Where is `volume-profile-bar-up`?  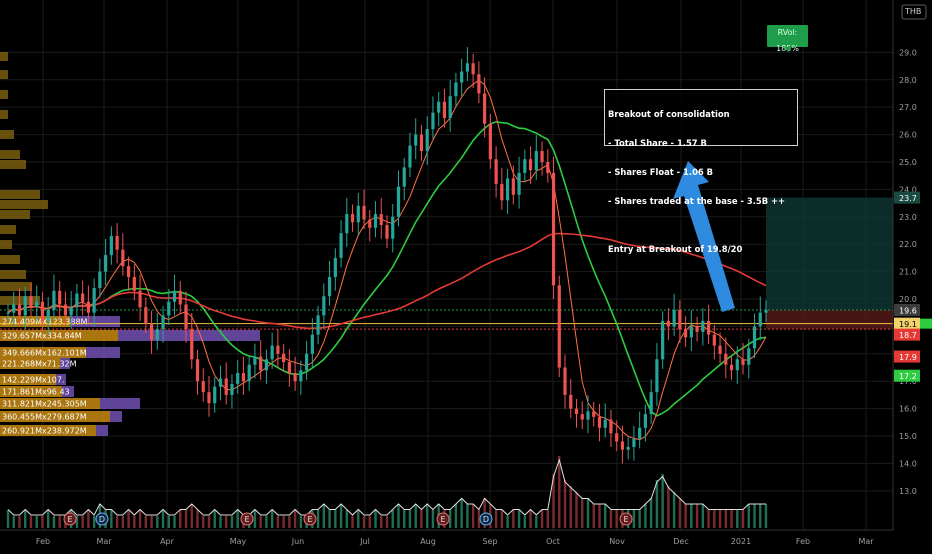 volume-profile-bar-up is located at coordinates (43, 352).